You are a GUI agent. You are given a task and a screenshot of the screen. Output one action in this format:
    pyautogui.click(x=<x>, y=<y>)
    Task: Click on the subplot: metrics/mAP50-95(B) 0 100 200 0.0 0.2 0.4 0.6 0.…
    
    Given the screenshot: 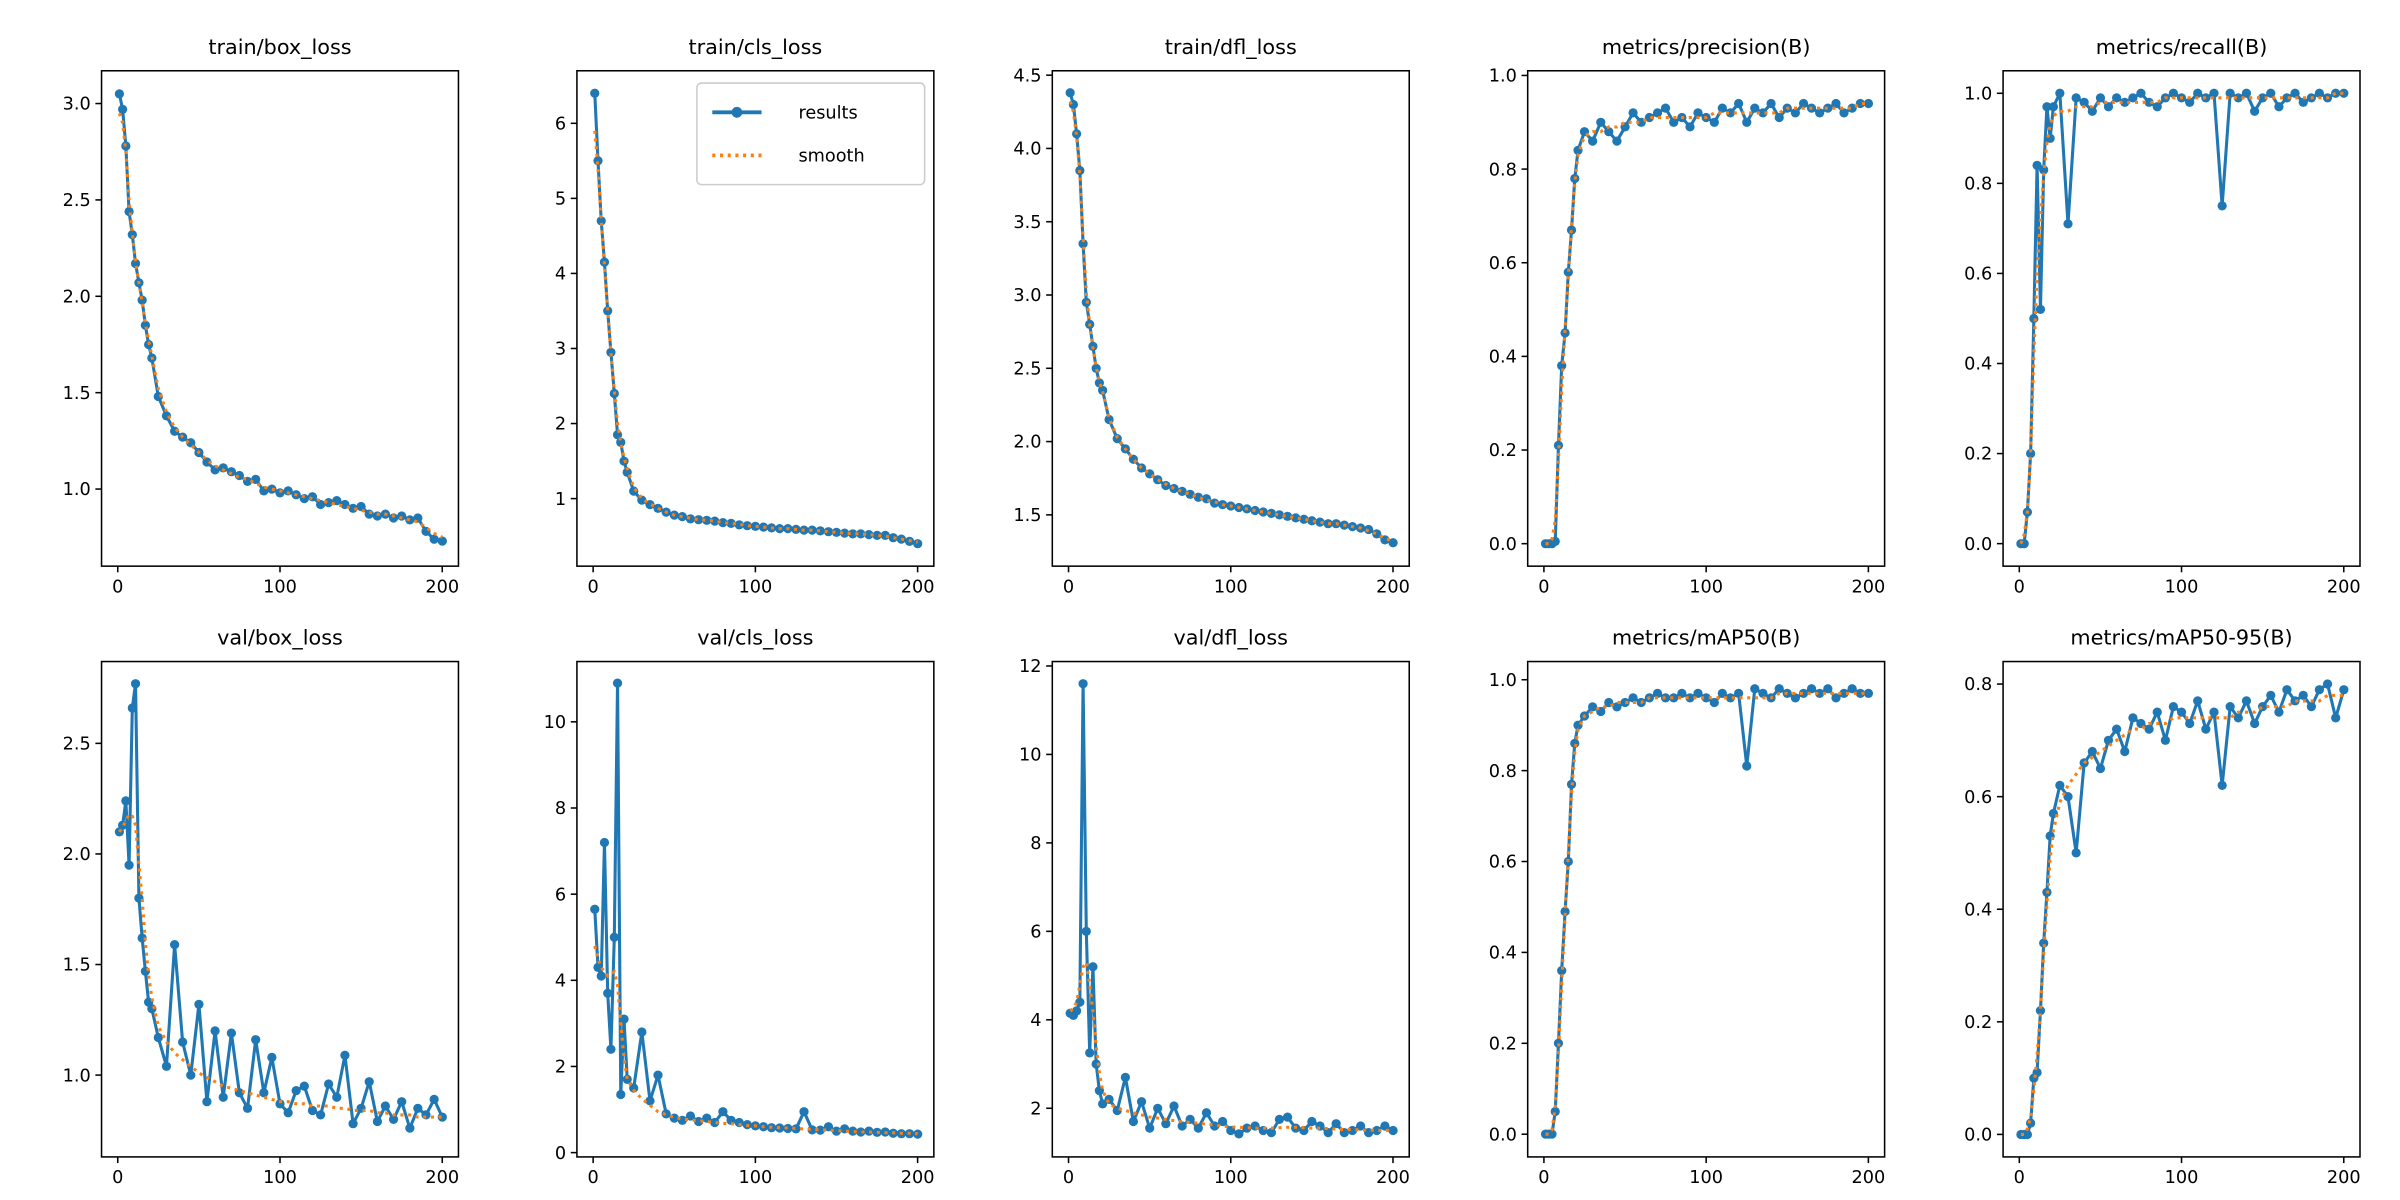 What is the action you would take?
    pyautogui.click(x=2162, y=907)
    